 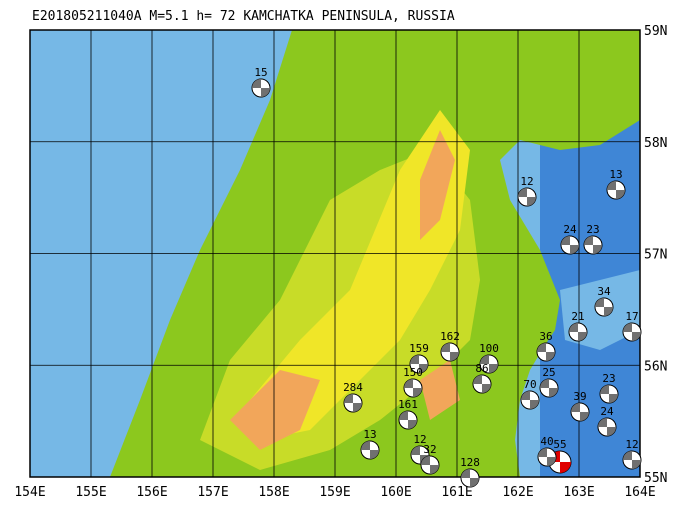 What do you see at coordinates (212, 492) in the screenshot?
I see `lon-label: 157E` at bounding box center [212, 492].